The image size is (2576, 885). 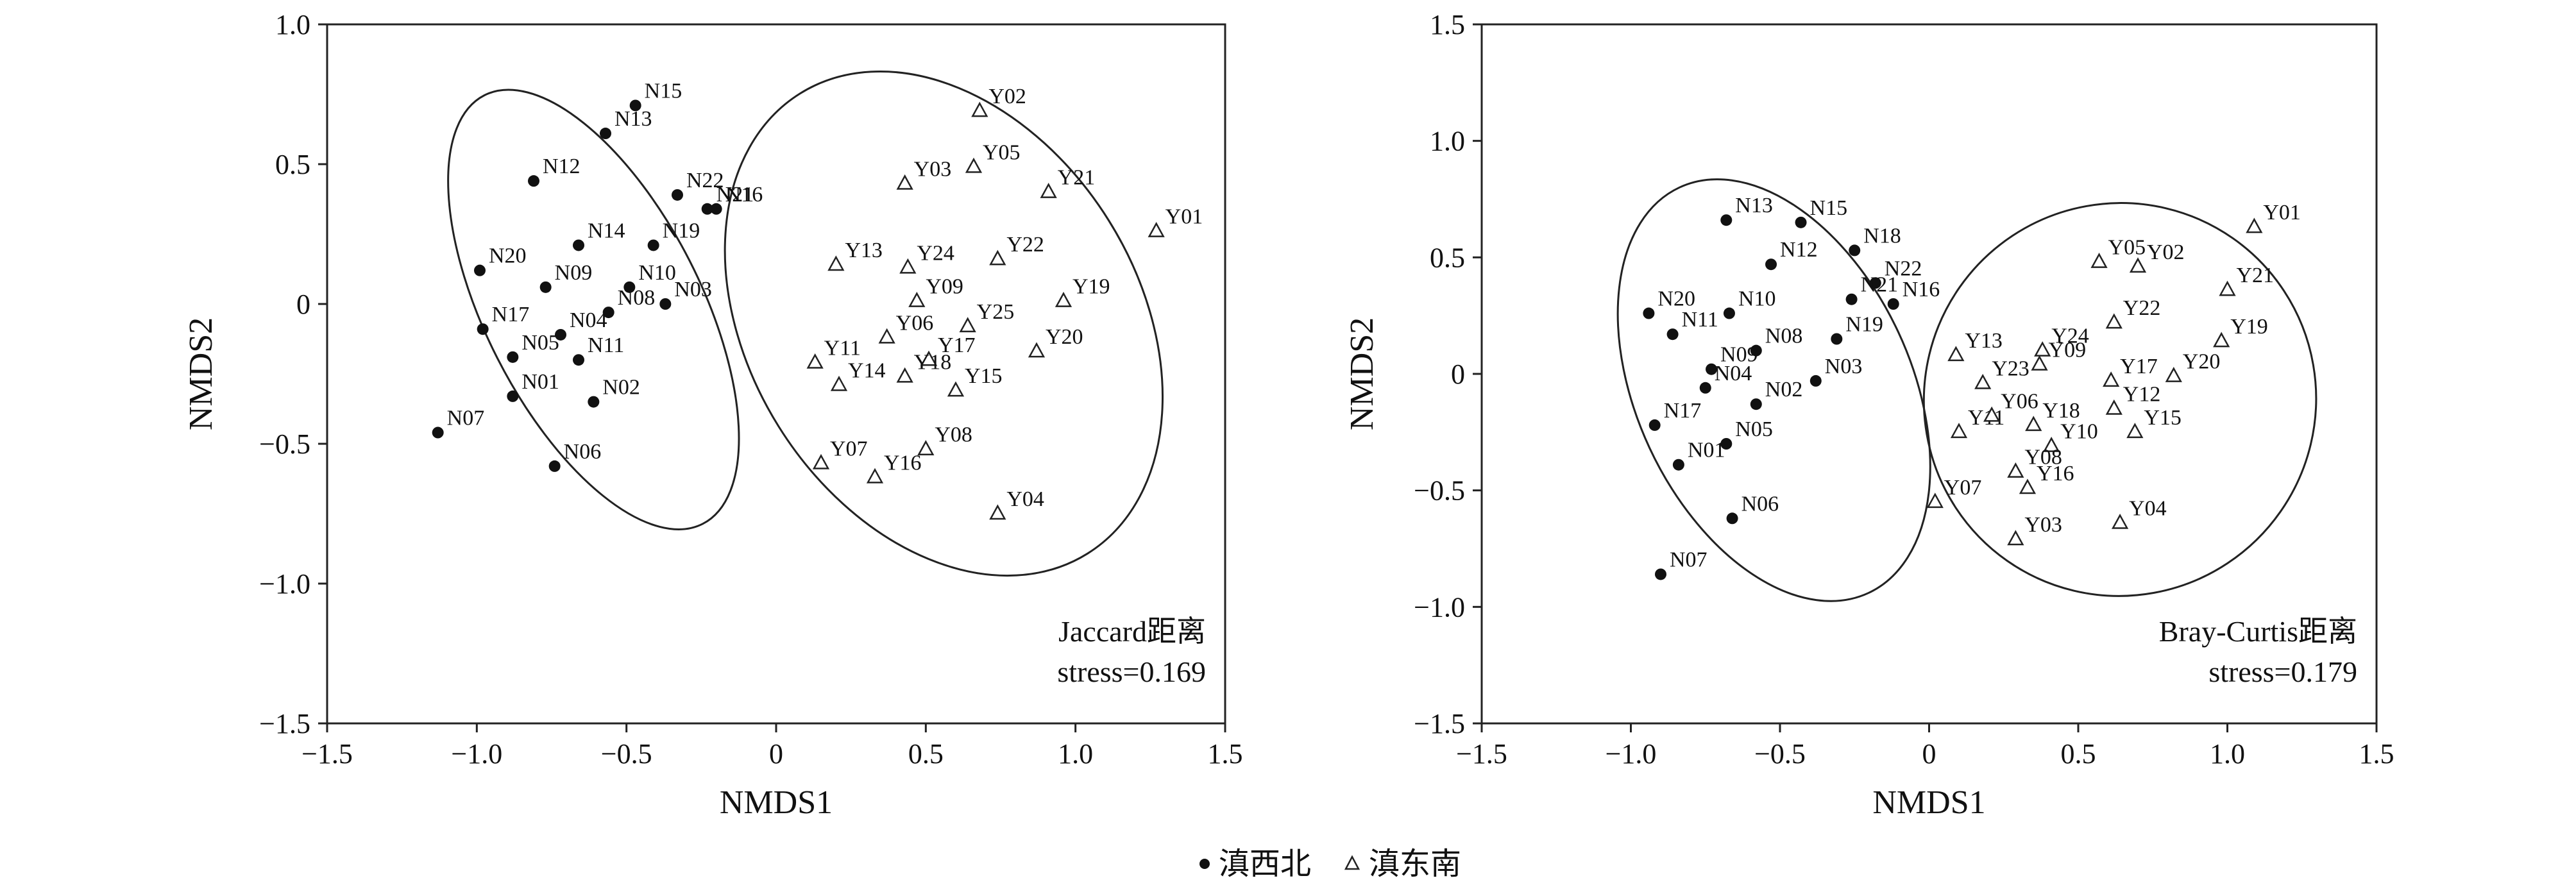 What do you see at coordinates (1780, 754) in the screenshot?
I see `x-tick-label: −0.5` at bounding box center [1780, 754].